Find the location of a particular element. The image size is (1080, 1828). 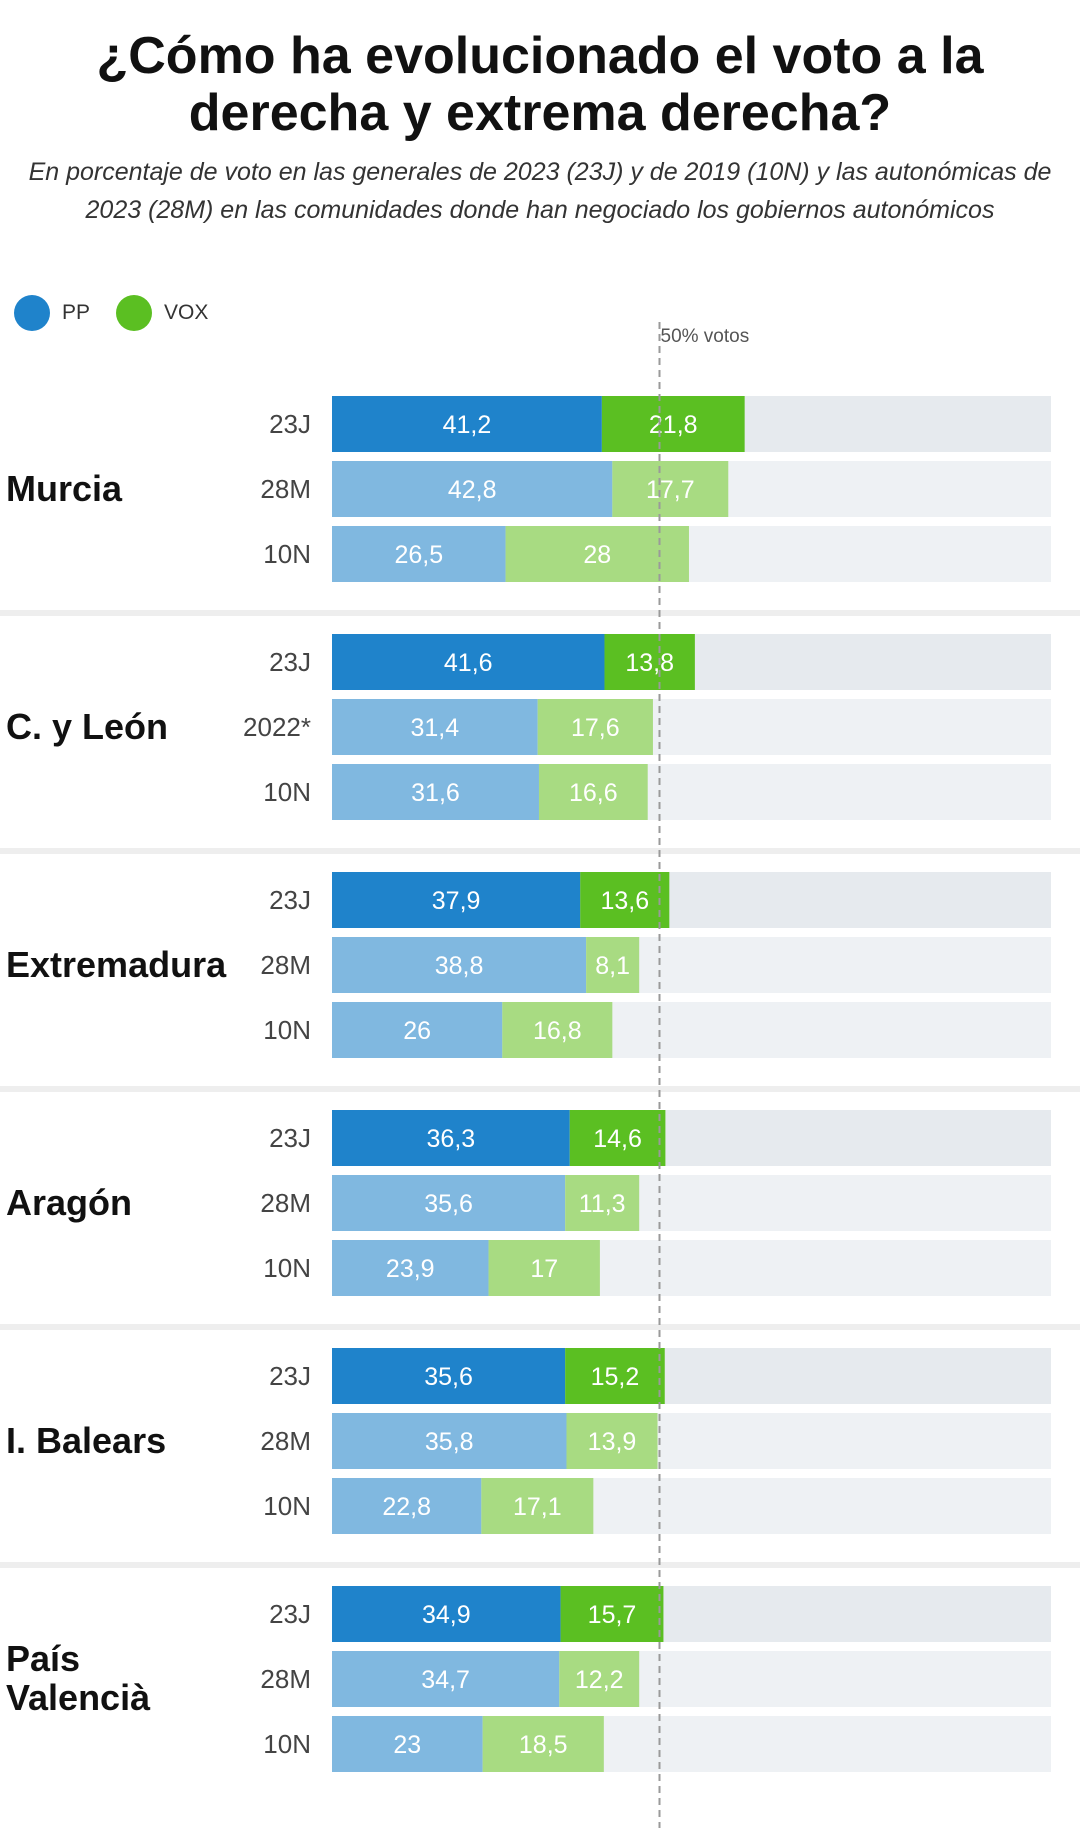

legend-item-vox: VOX is located at coordinates (162, 313).